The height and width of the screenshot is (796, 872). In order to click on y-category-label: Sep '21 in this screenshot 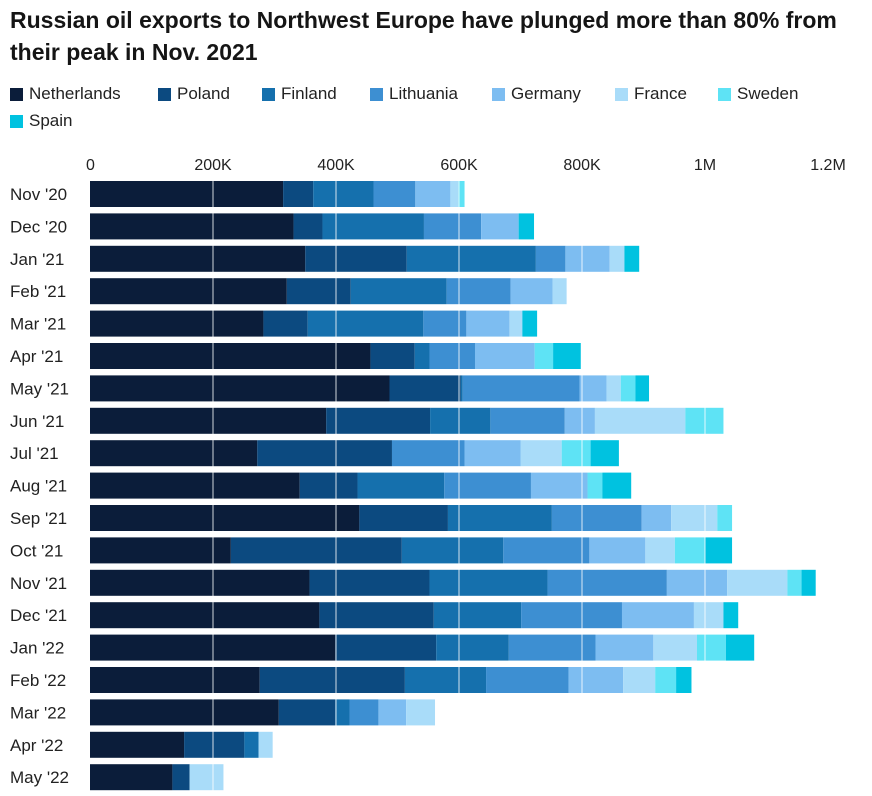, I will do `click(38, 518)`.